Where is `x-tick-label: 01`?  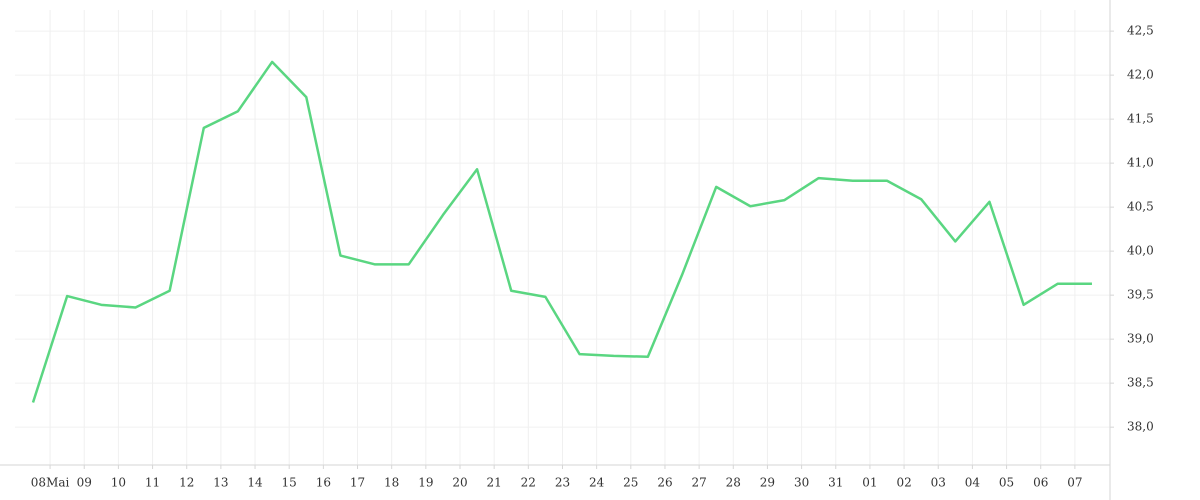 x-tick-label: 01 is located at coordinates (869, 483).